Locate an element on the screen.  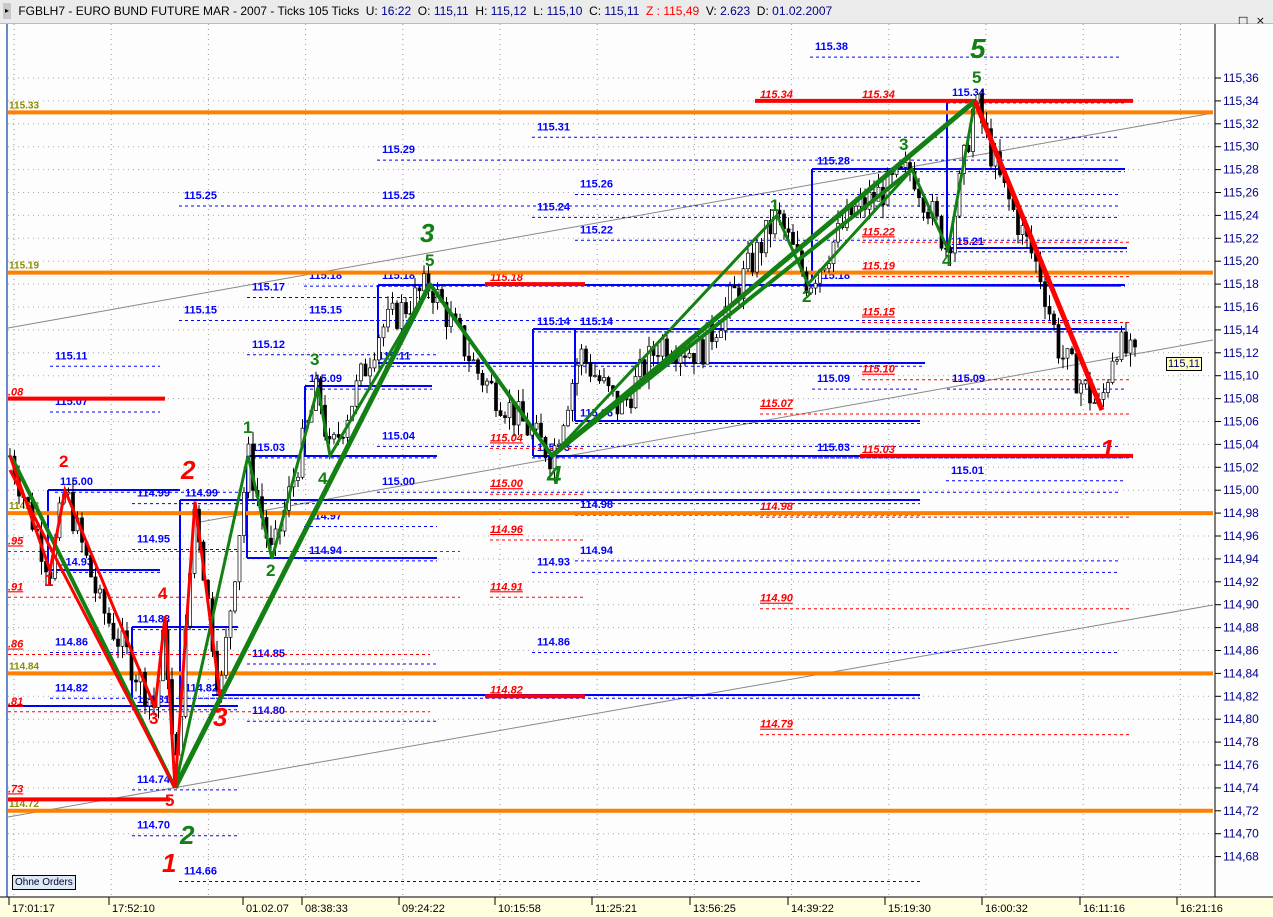
red-subwave-line is located at coordinates (115, 622).